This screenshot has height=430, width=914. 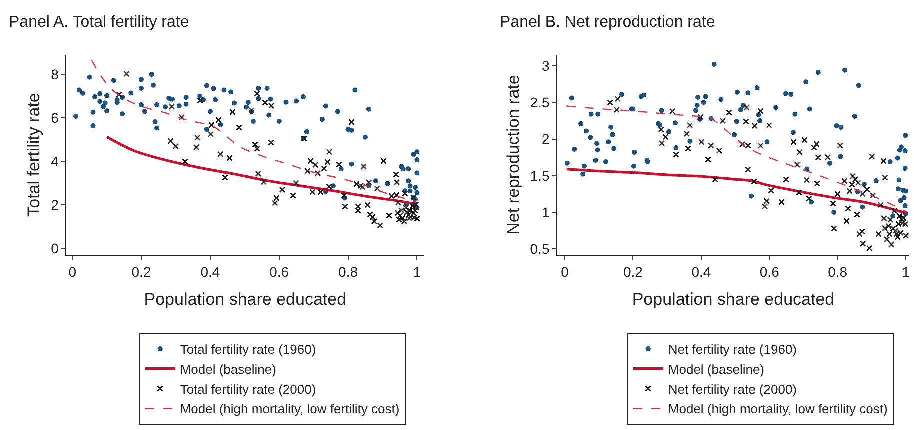 What do you see at coordinates (55, 118) in the screenshot?
I see `y-tick-label: 6` at bounding box center [55, 118].